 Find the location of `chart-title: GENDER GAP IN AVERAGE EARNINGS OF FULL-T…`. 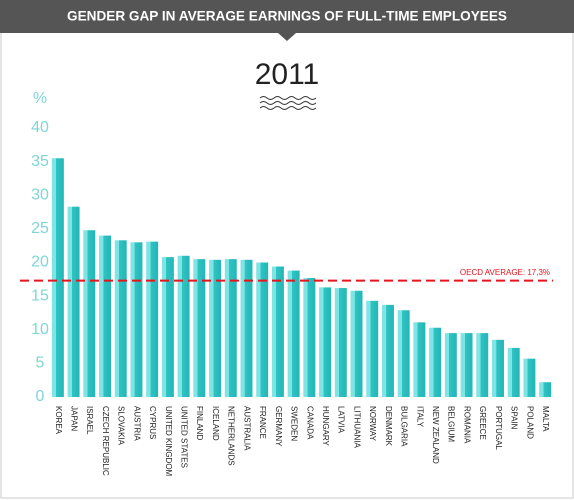

chart-title: GENDER GAP IN AVERAGE EARNINGS OF FULL-T… is located at coordinates (287, 16).